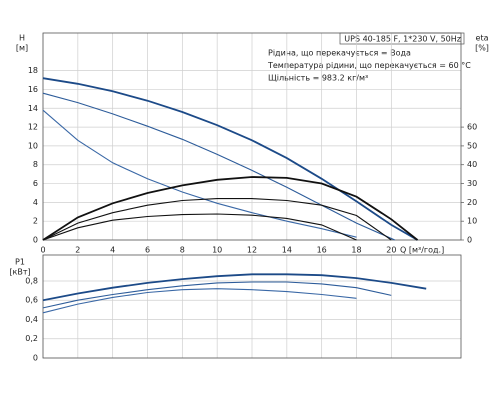  I want to click on x-tick-label: 2, so click(77, 250).